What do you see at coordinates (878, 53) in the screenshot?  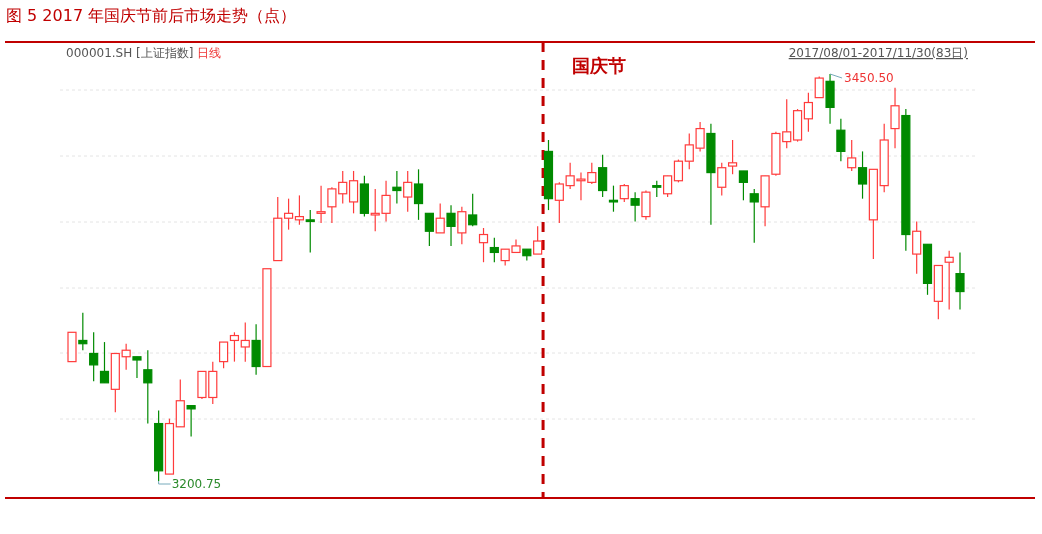 I see `text: 2017/08/01-2017/11/30(83日)` at bounding box center [878, 53].